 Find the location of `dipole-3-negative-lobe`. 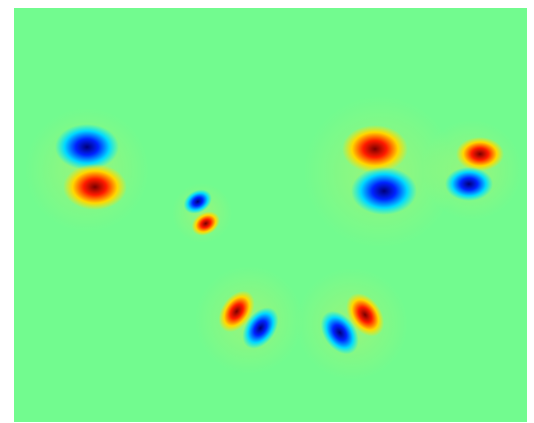

dipole-3-negative-lobe is located at coordinates (384, 191).